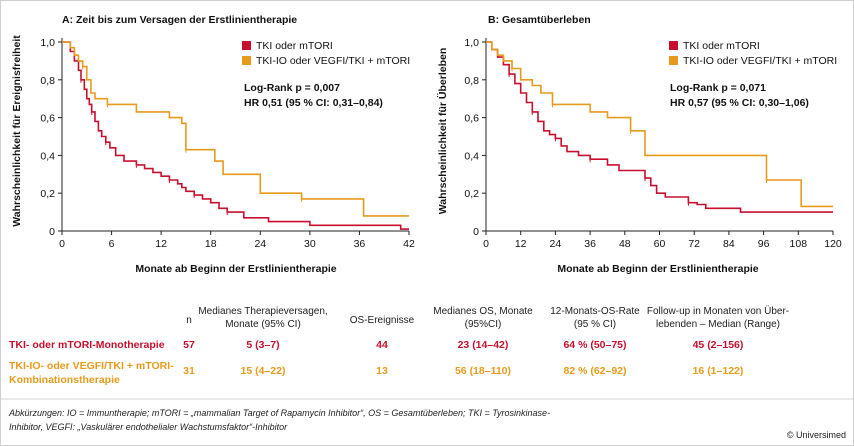 The image size is (854, 446). I want to click on table-cell: 31, so click(189, 371).